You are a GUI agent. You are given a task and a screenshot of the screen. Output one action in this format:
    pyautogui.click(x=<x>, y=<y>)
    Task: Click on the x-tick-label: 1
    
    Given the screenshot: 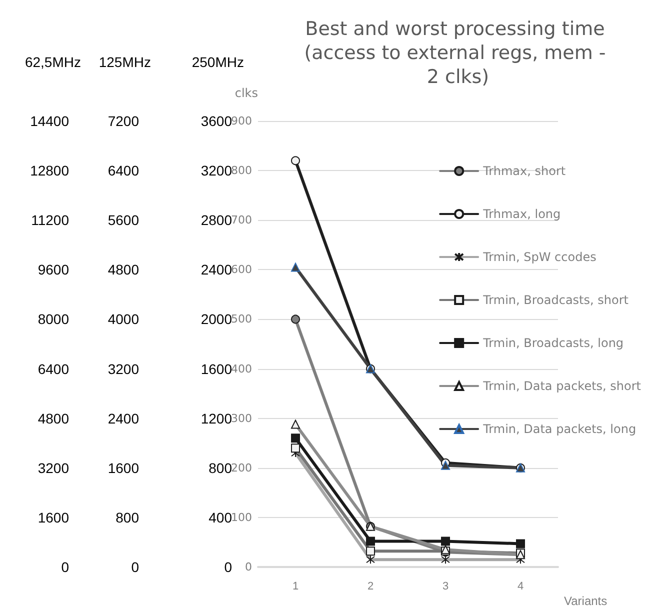 What is the action you would take?
    pyautogui.click(x=295, y=586)
    